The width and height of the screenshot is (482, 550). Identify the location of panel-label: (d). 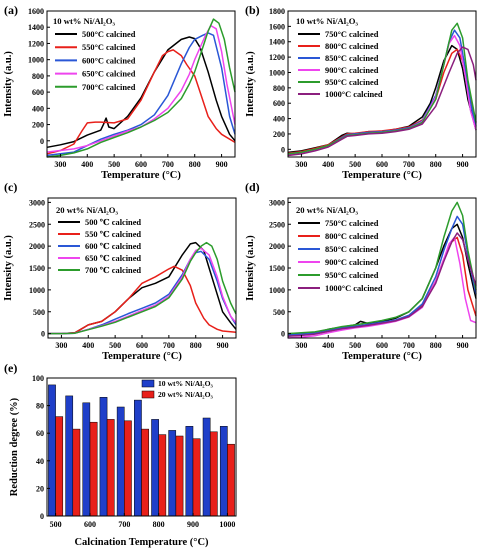
(252, 187).